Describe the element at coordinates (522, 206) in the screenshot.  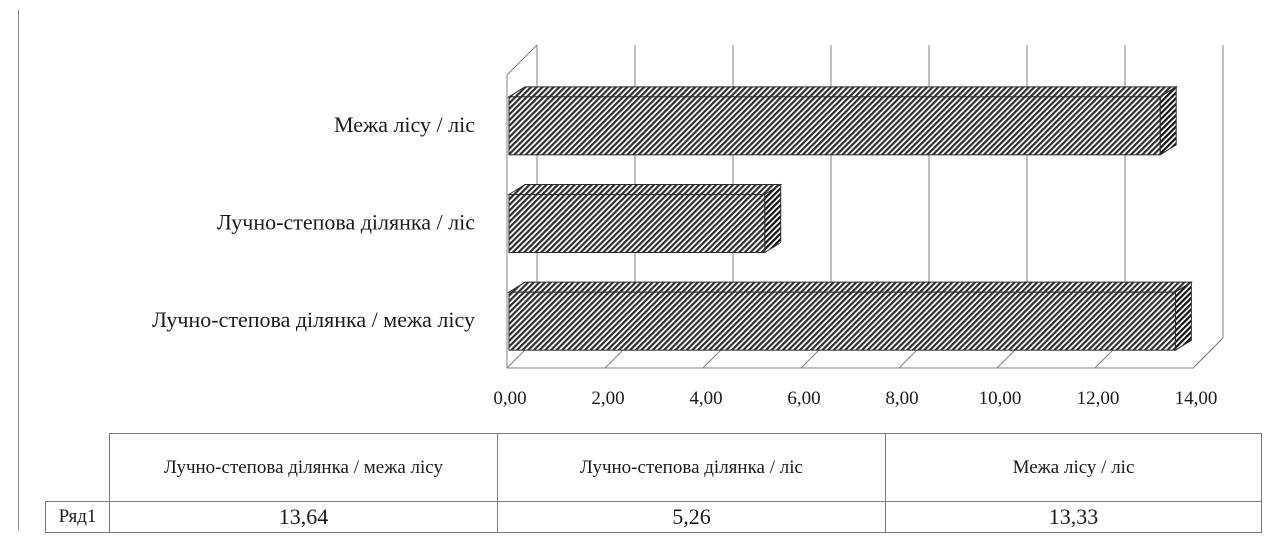
I see `side-wall-edge` at that location.